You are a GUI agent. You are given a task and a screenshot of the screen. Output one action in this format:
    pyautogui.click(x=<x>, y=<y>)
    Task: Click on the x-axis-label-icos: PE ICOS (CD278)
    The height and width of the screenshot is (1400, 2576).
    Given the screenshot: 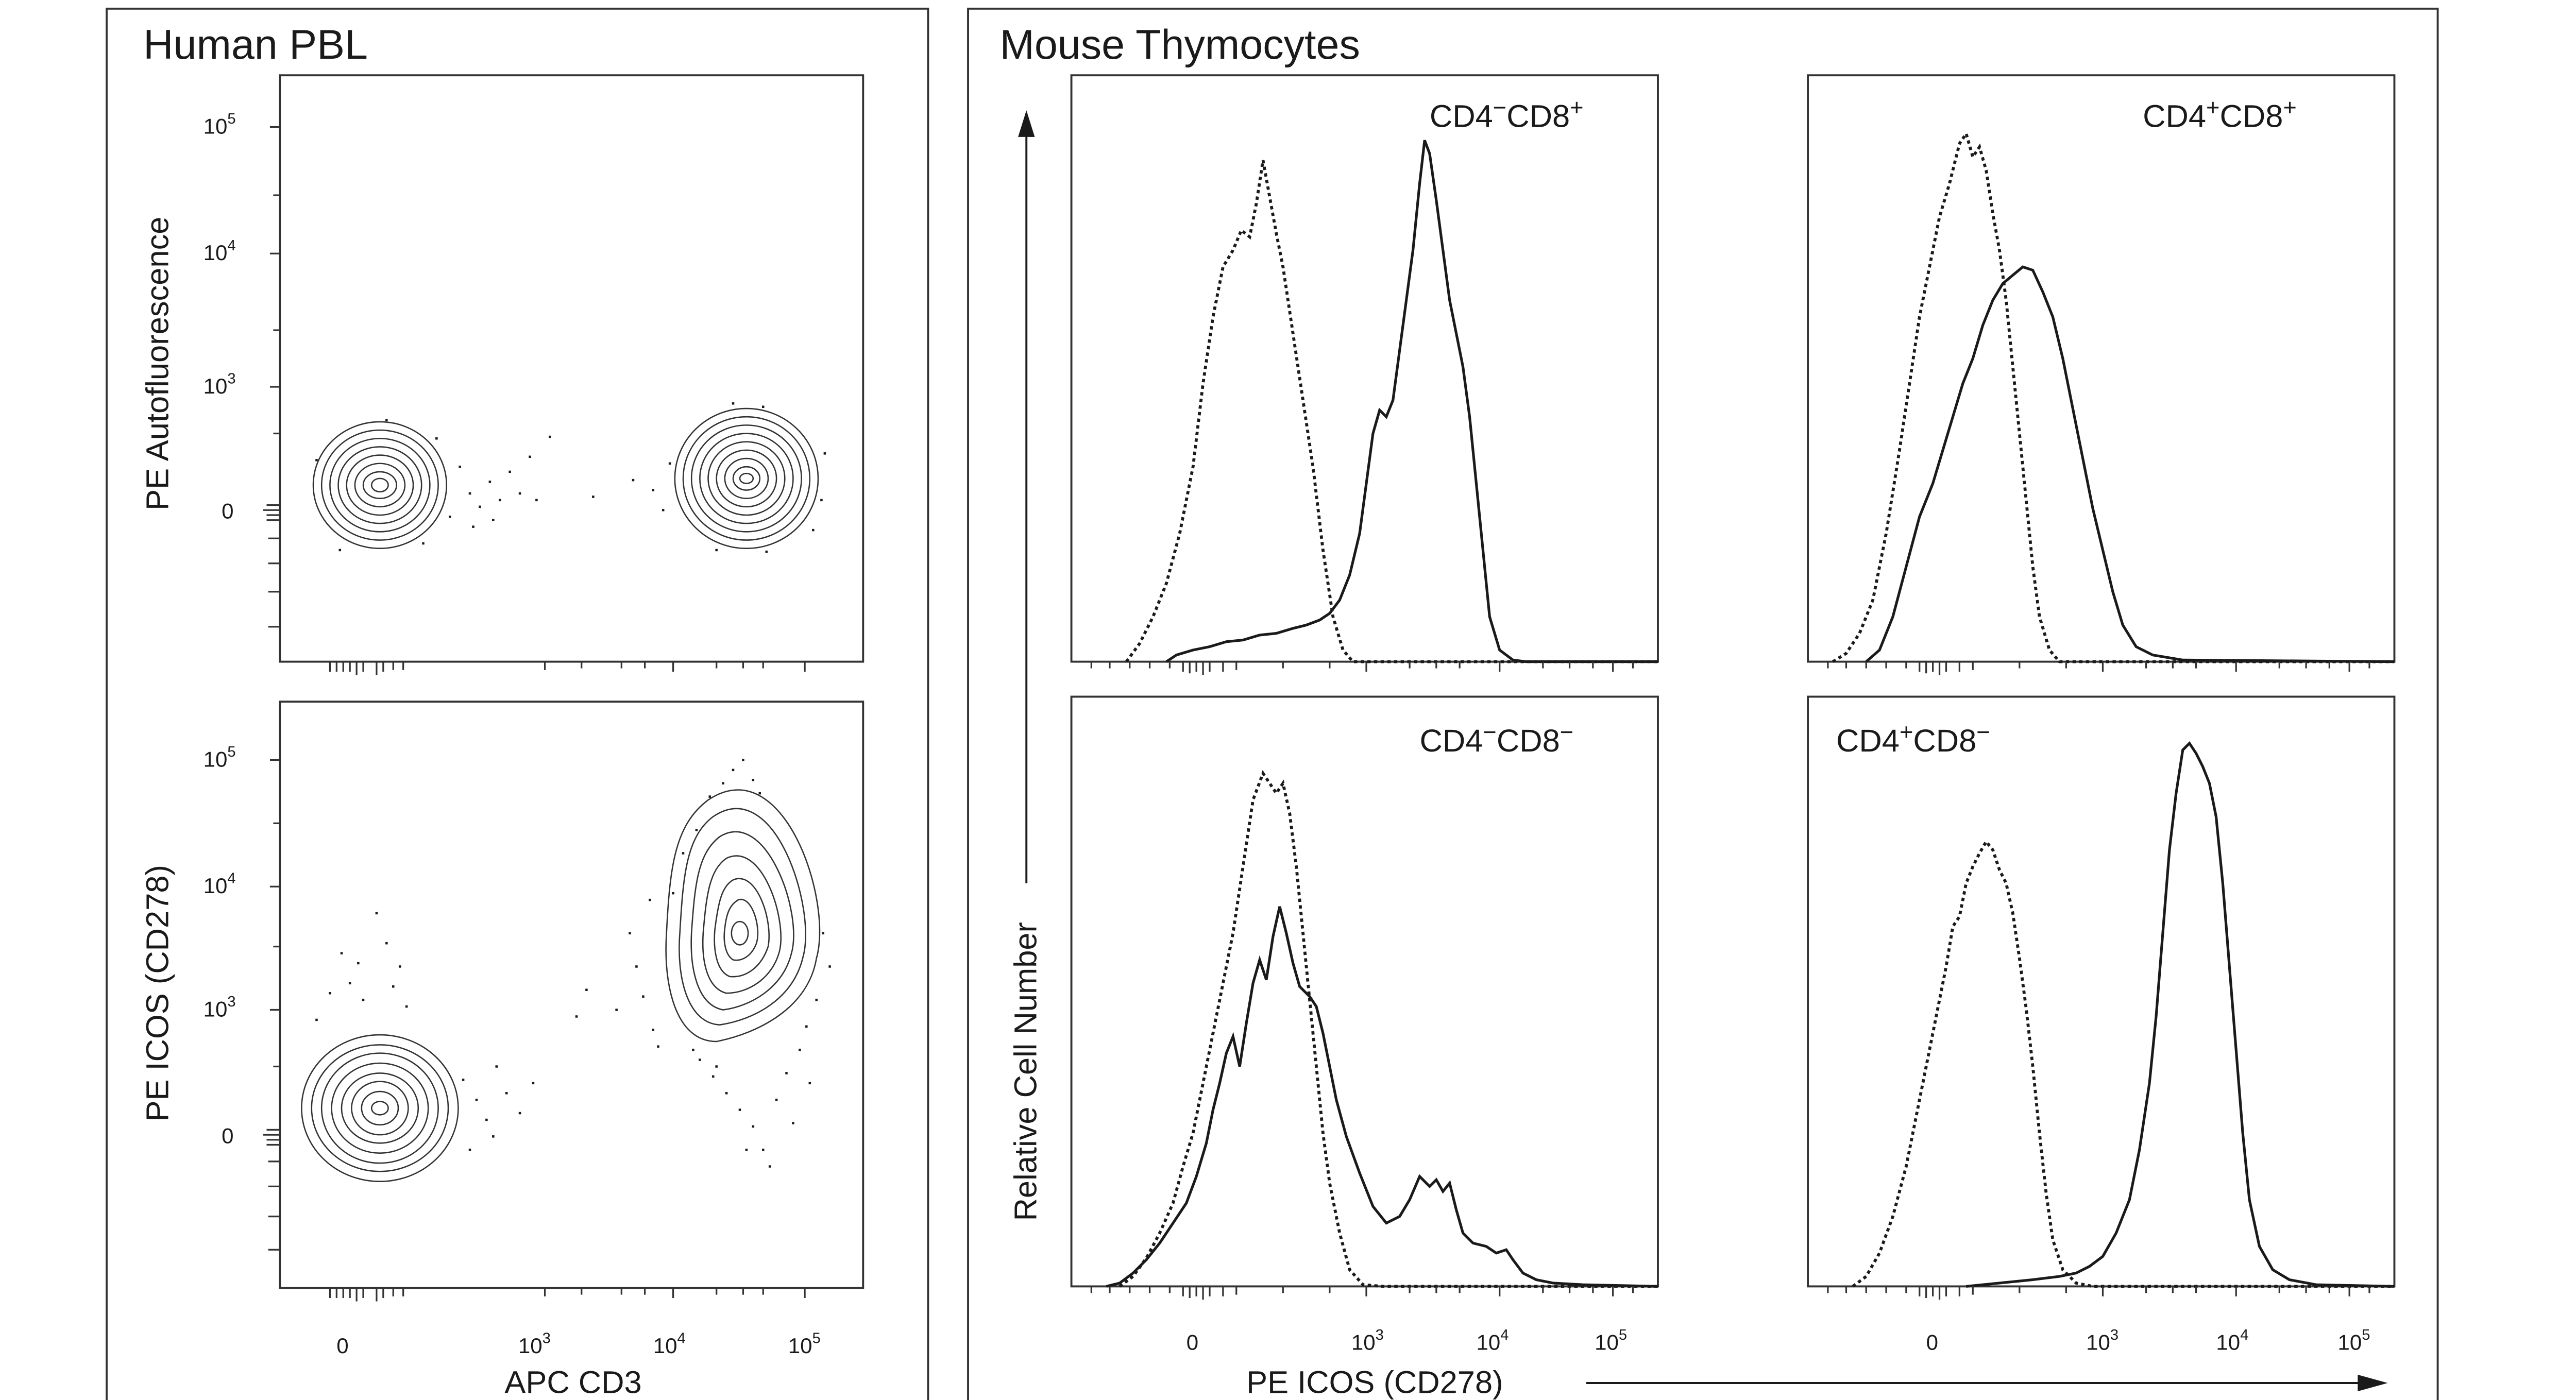 What is the action you would take?
    pyautogui.click(x=1375, y=1382)
    